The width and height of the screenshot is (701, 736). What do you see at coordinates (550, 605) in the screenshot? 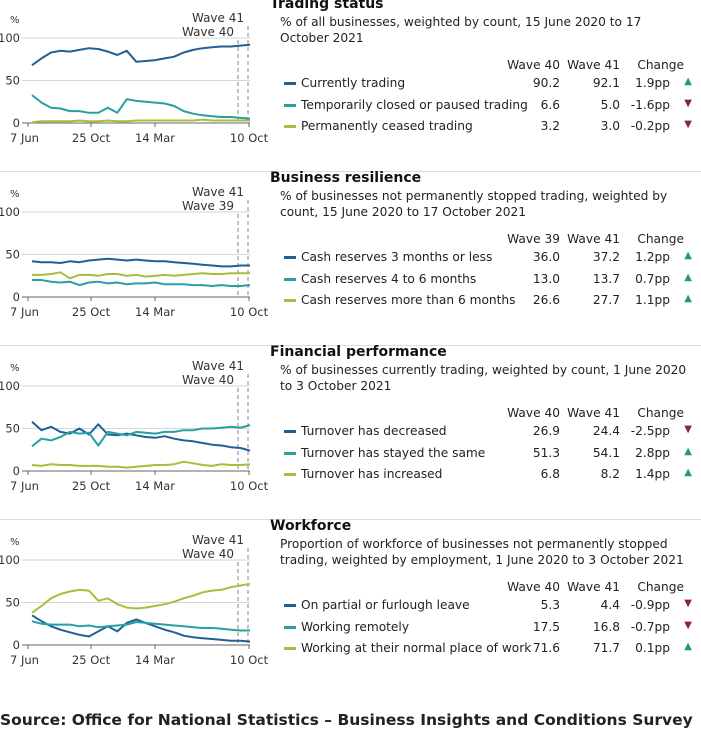
I see `value-first-wave: 5.3` at bounding box center [550, 605].